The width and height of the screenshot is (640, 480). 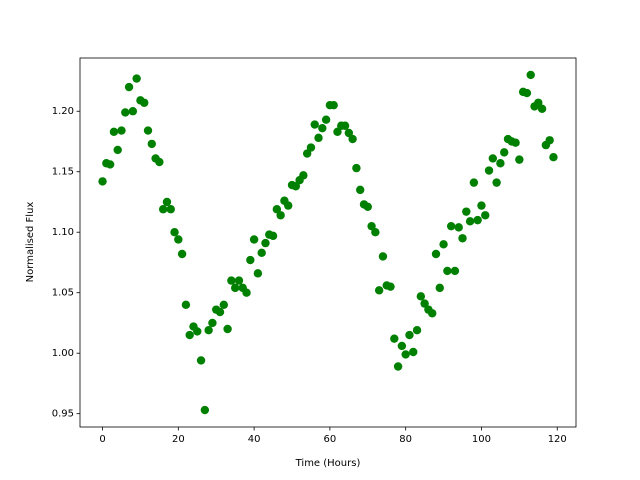 What do you see at coordinates (63, 353) in the screenshot?
I see `y-tick-label: 1.00` at bounding box center [63, 353].